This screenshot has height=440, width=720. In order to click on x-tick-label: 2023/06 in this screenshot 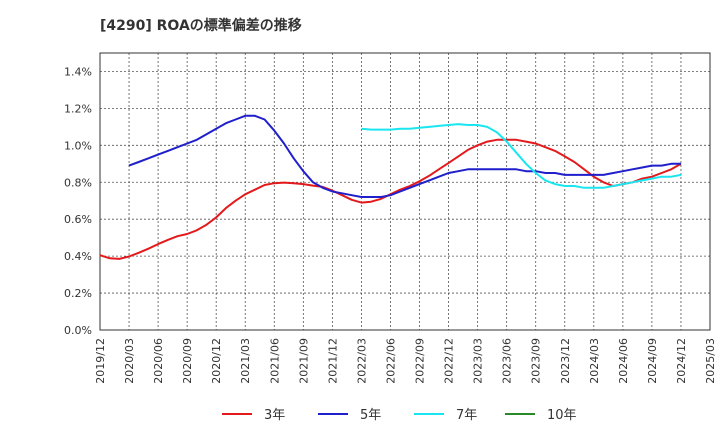, I will do `click(507, 361)`.